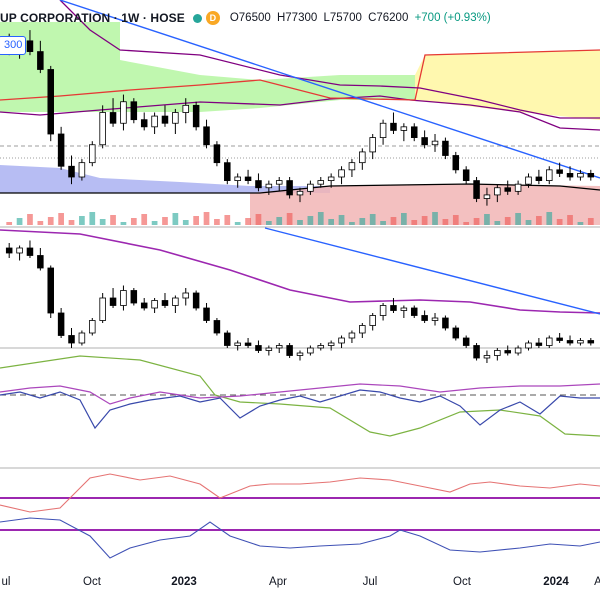  I want to click on time-axis-label: Oct, so click(462, 582).